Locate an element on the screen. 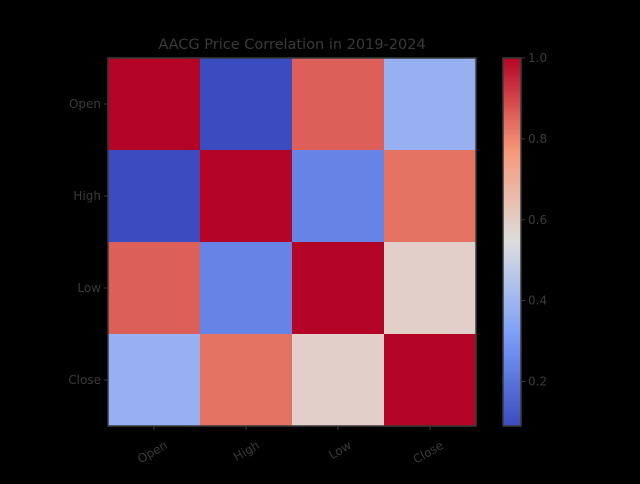 This screenshot has width=640, height=484. x-axis-tick-labels: Open High Low Close is located at coordinates (290, 446).